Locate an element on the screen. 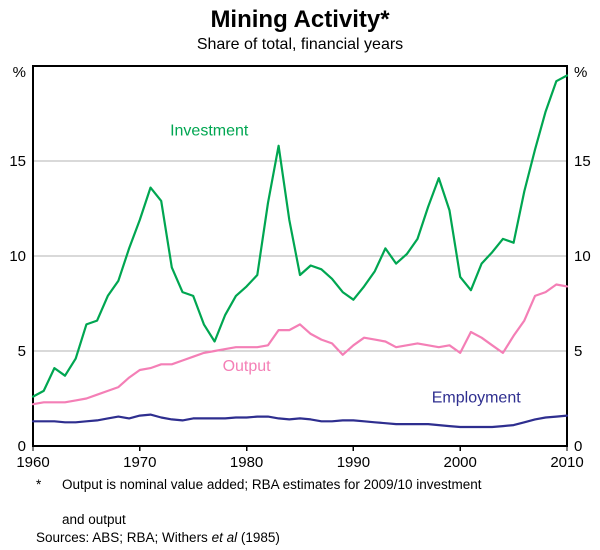 Image resolution: width=600 pixels, height=550 pixels. y-axis-label-left-15: 15 is located at coordinates (17, 161).